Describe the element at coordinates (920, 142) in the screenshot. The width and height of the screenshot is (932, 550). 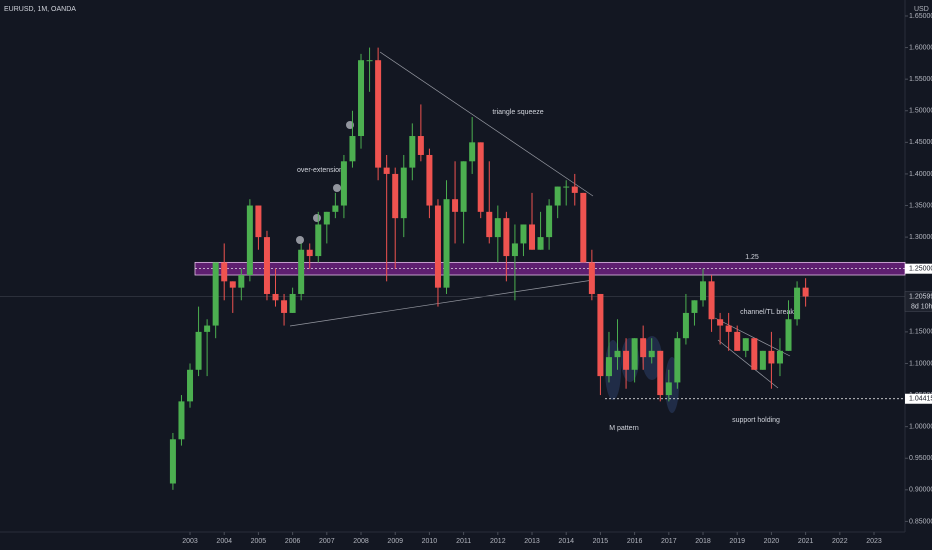
I see `y-tick-label: 1.45000` at that location.